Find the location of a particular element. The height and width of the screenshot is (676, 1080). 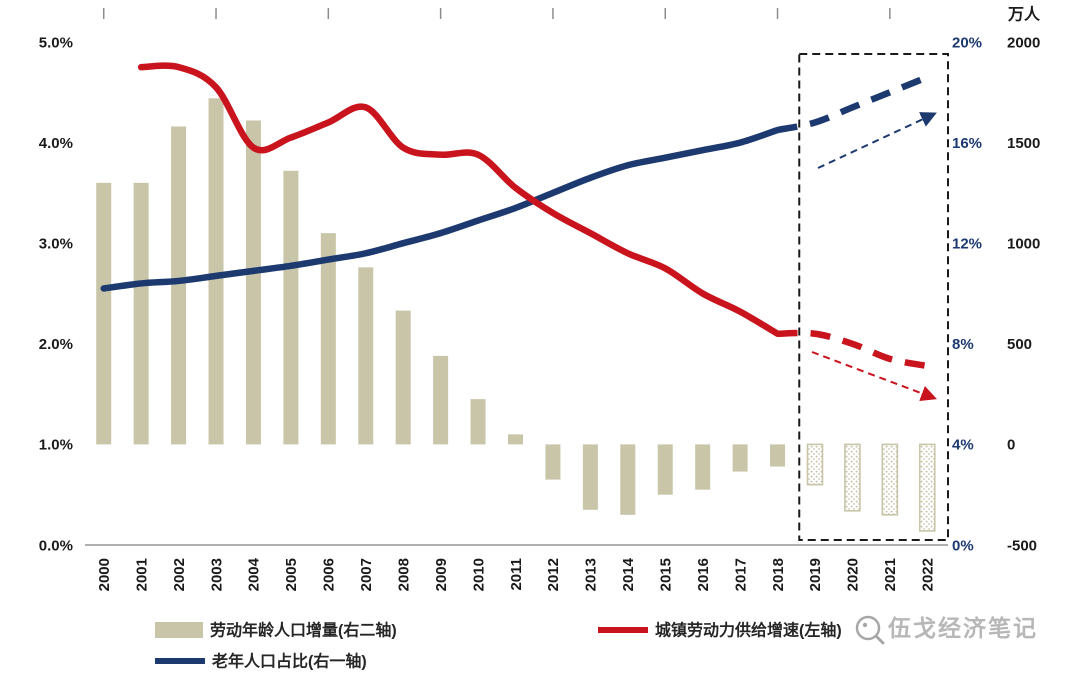

legend-swatch-bar is located at coordinates (179, 630).